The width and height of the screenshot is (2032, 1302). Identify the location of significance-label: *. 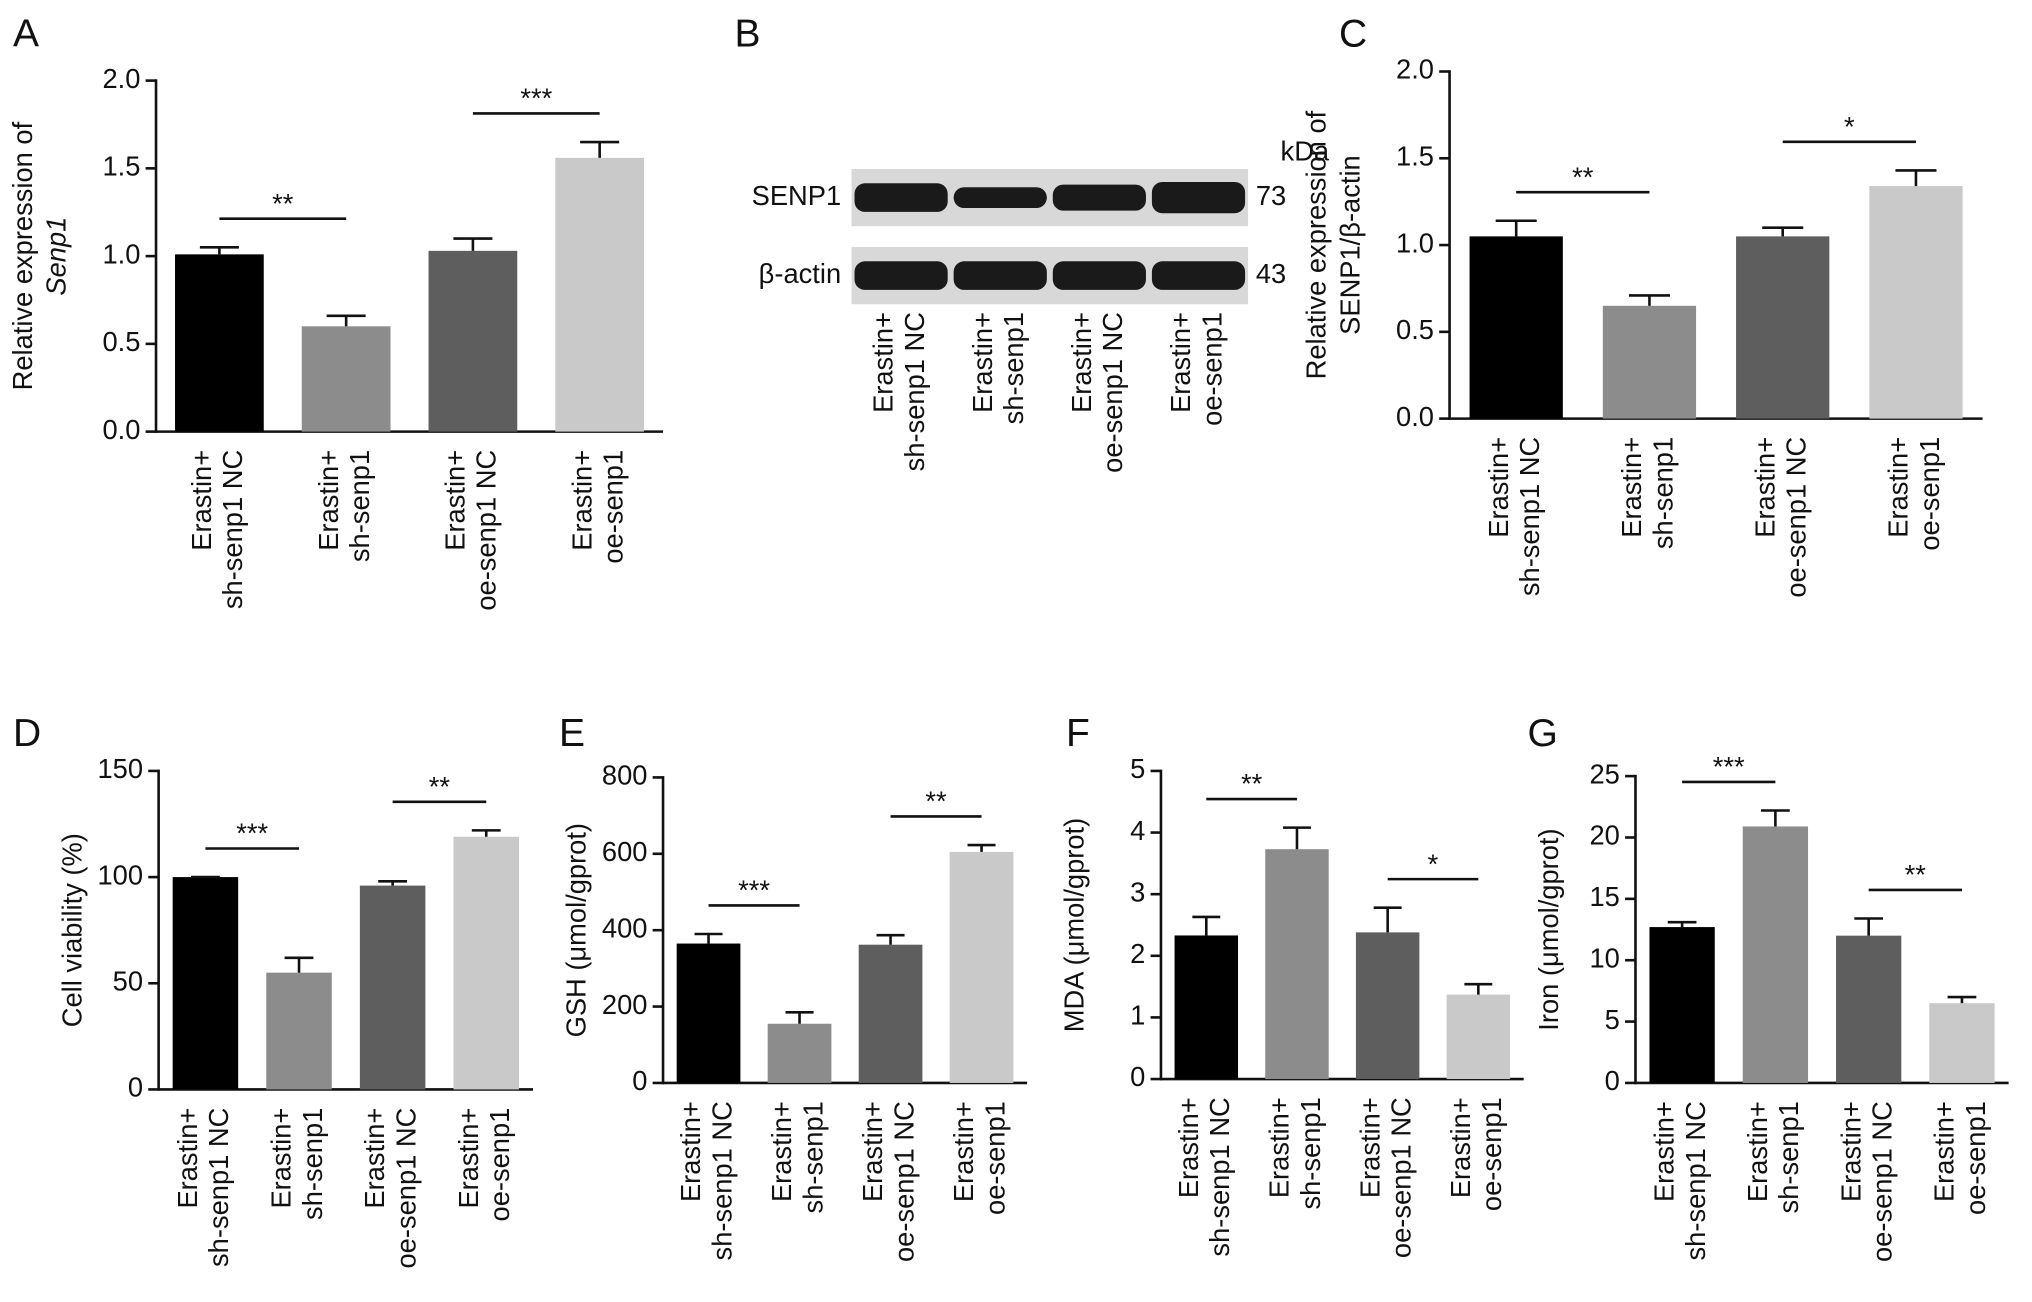
(1849, 126).